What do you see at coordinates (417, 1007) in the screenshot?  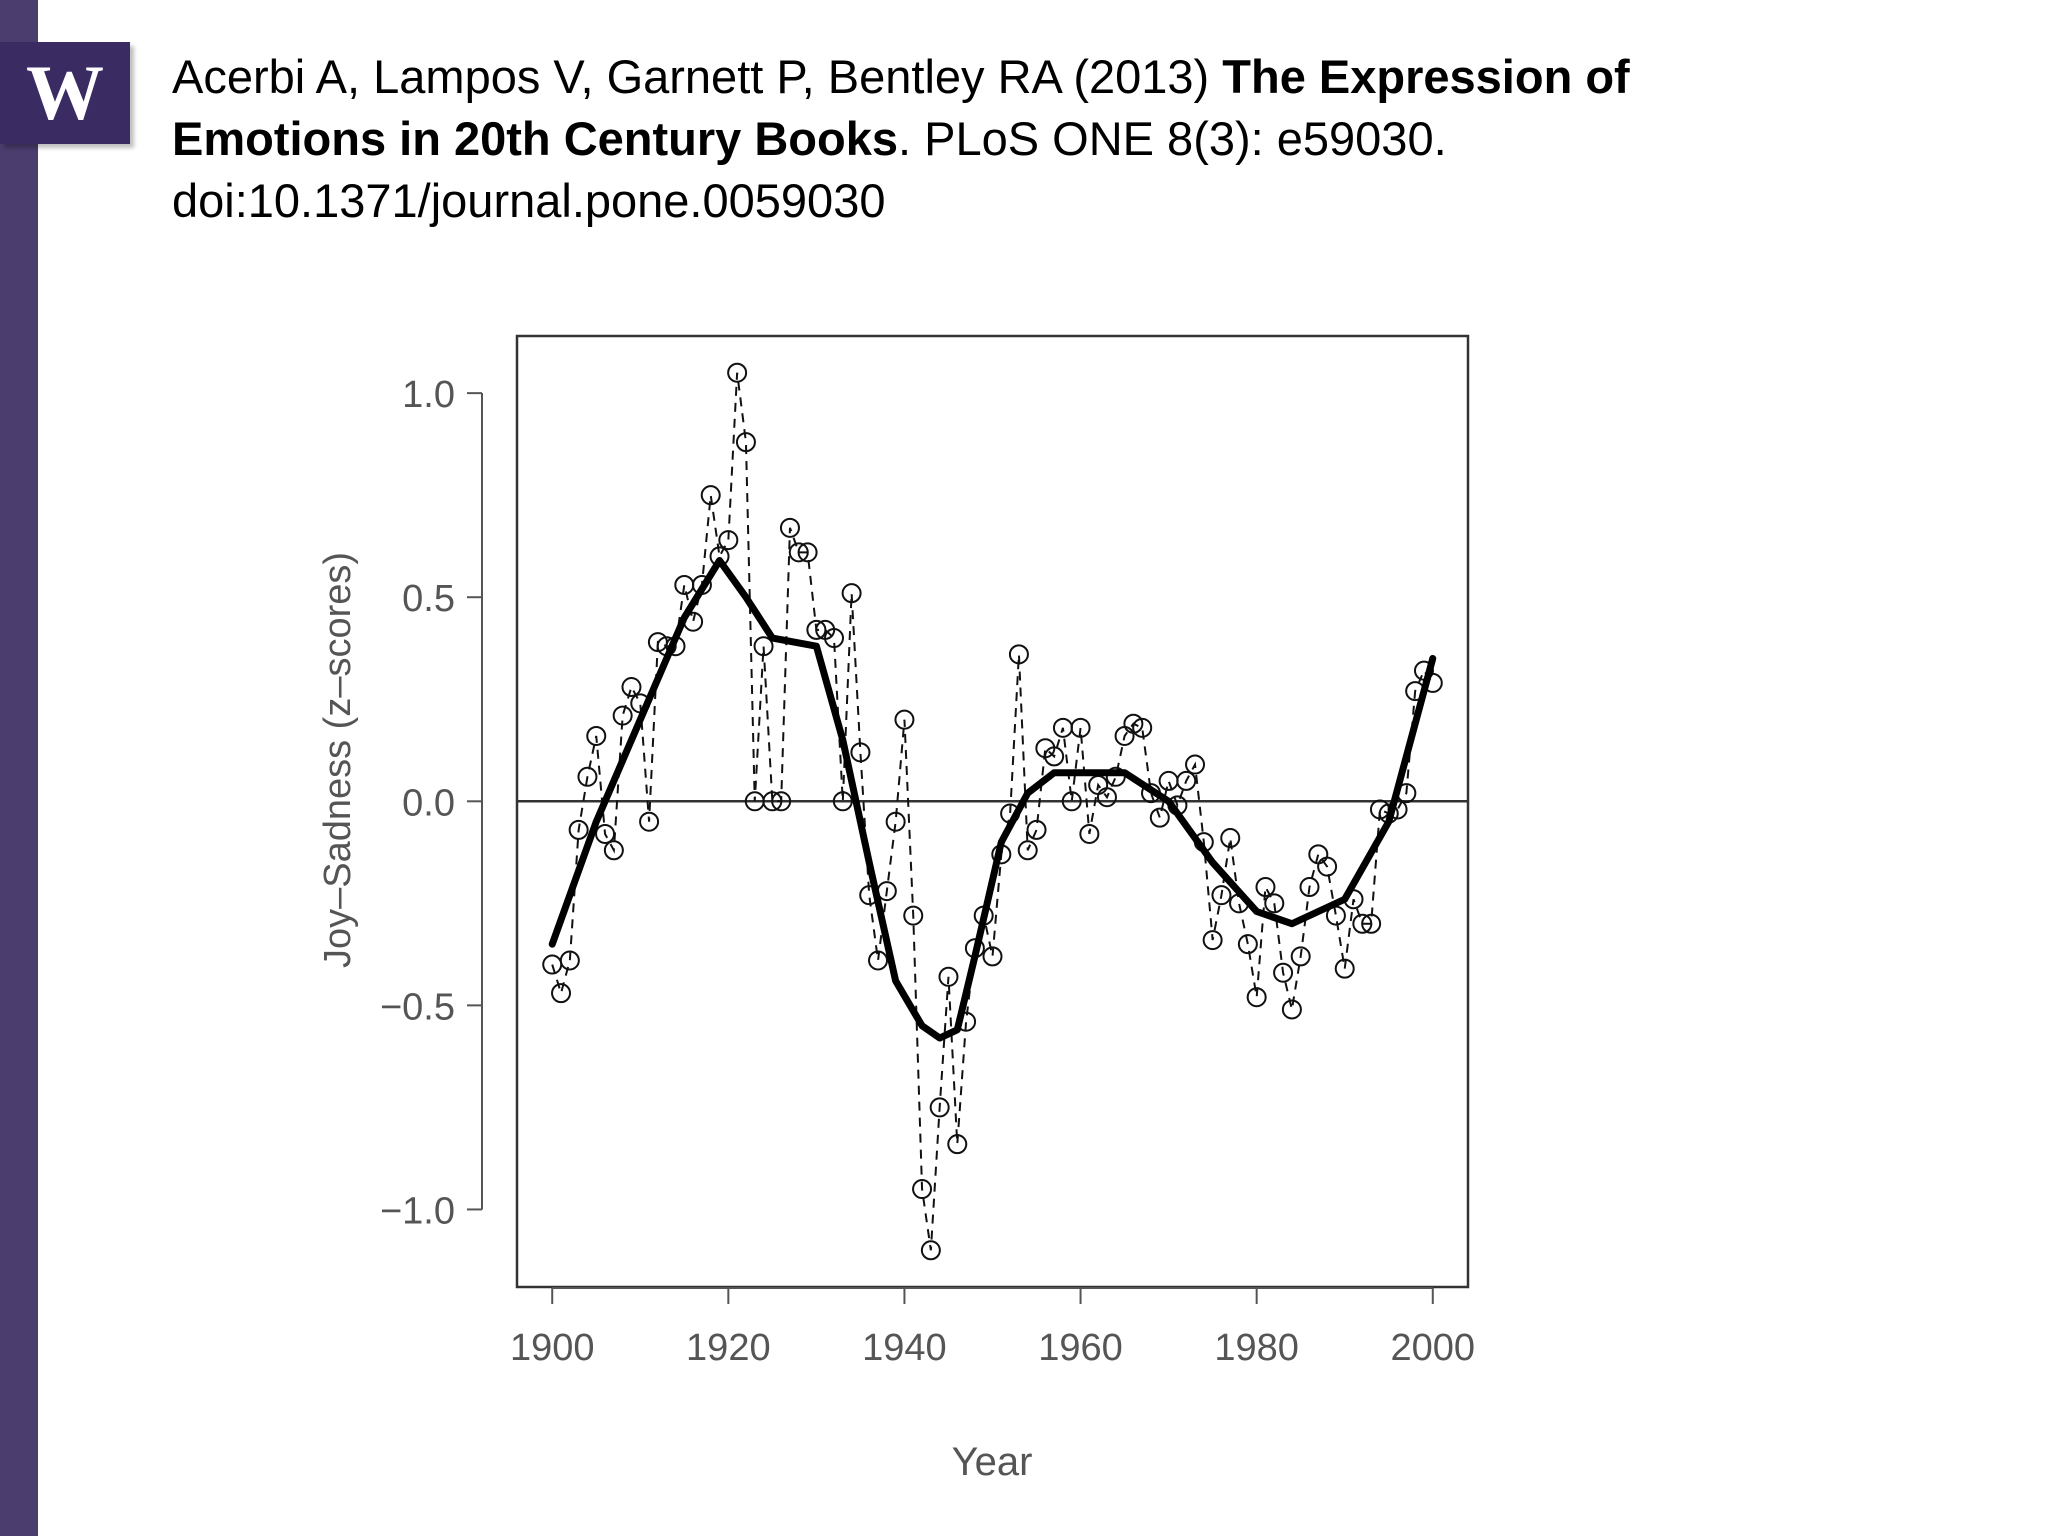 I see `y-tick-label: −0.5` at bounding box center [417, 1007].